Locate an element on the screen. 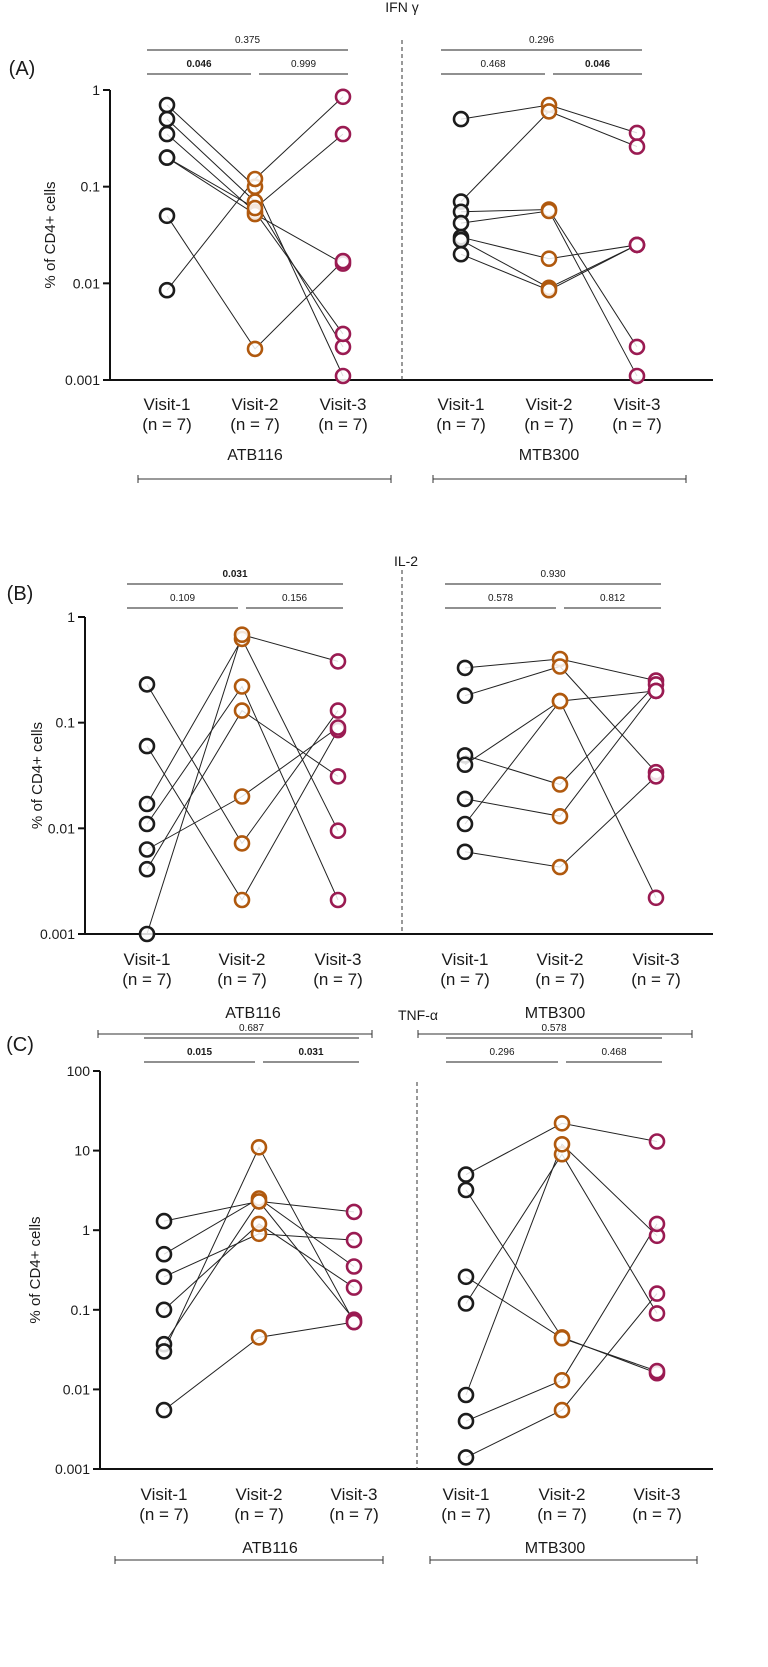 The image size is (768, 1667). panel-title: IFN γ is located at coordinates (401, 7).